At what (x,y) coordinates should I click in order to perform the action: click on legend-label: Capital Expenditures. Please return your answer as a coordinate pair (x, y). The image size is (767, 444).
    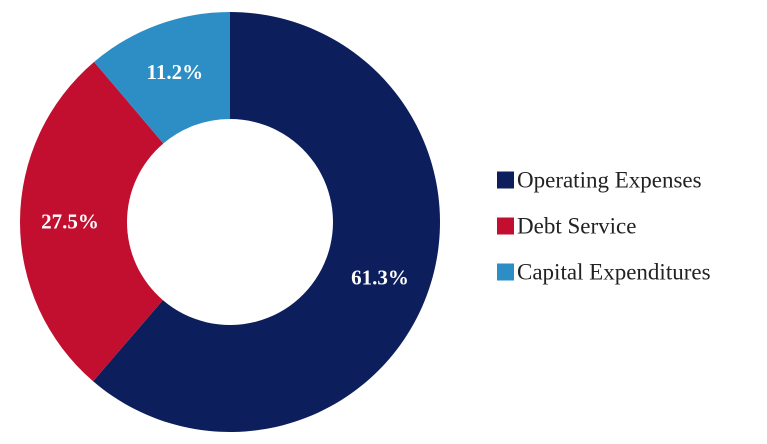
    Looking at the image, I should click on (614, 272).